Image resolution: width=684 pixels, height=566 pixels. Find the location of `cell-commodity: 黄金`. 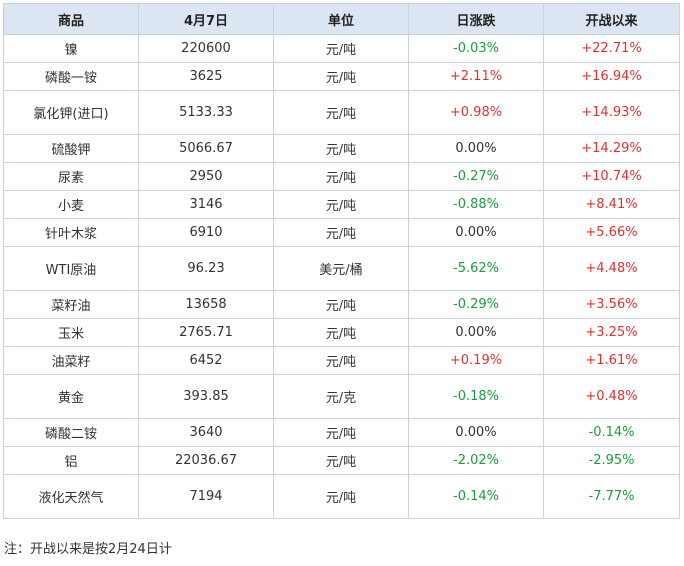

cell-commodity: 黄金 is located at coordinates (71, 396).